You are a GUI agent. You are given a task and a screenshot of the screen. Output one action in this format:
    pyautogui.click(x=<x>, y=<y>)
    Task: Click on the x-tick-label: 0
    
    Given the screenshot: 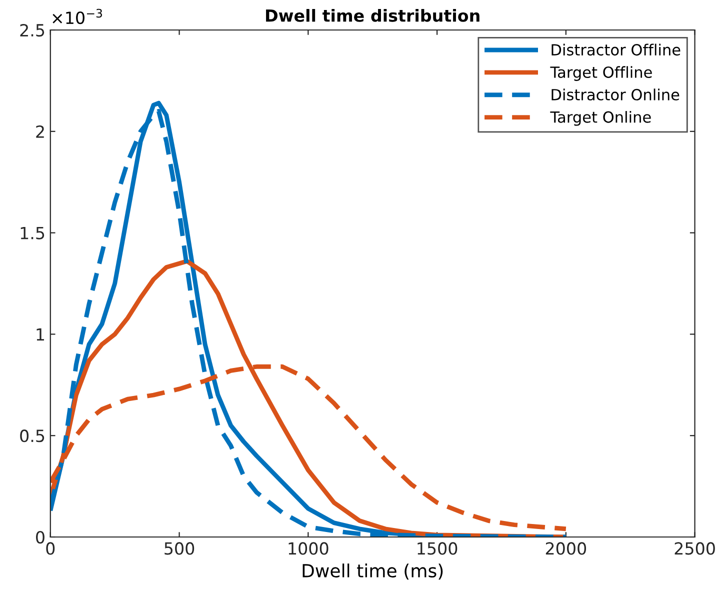 What is the action you would take?
    pyautogui.click(x=50, y=548)
    